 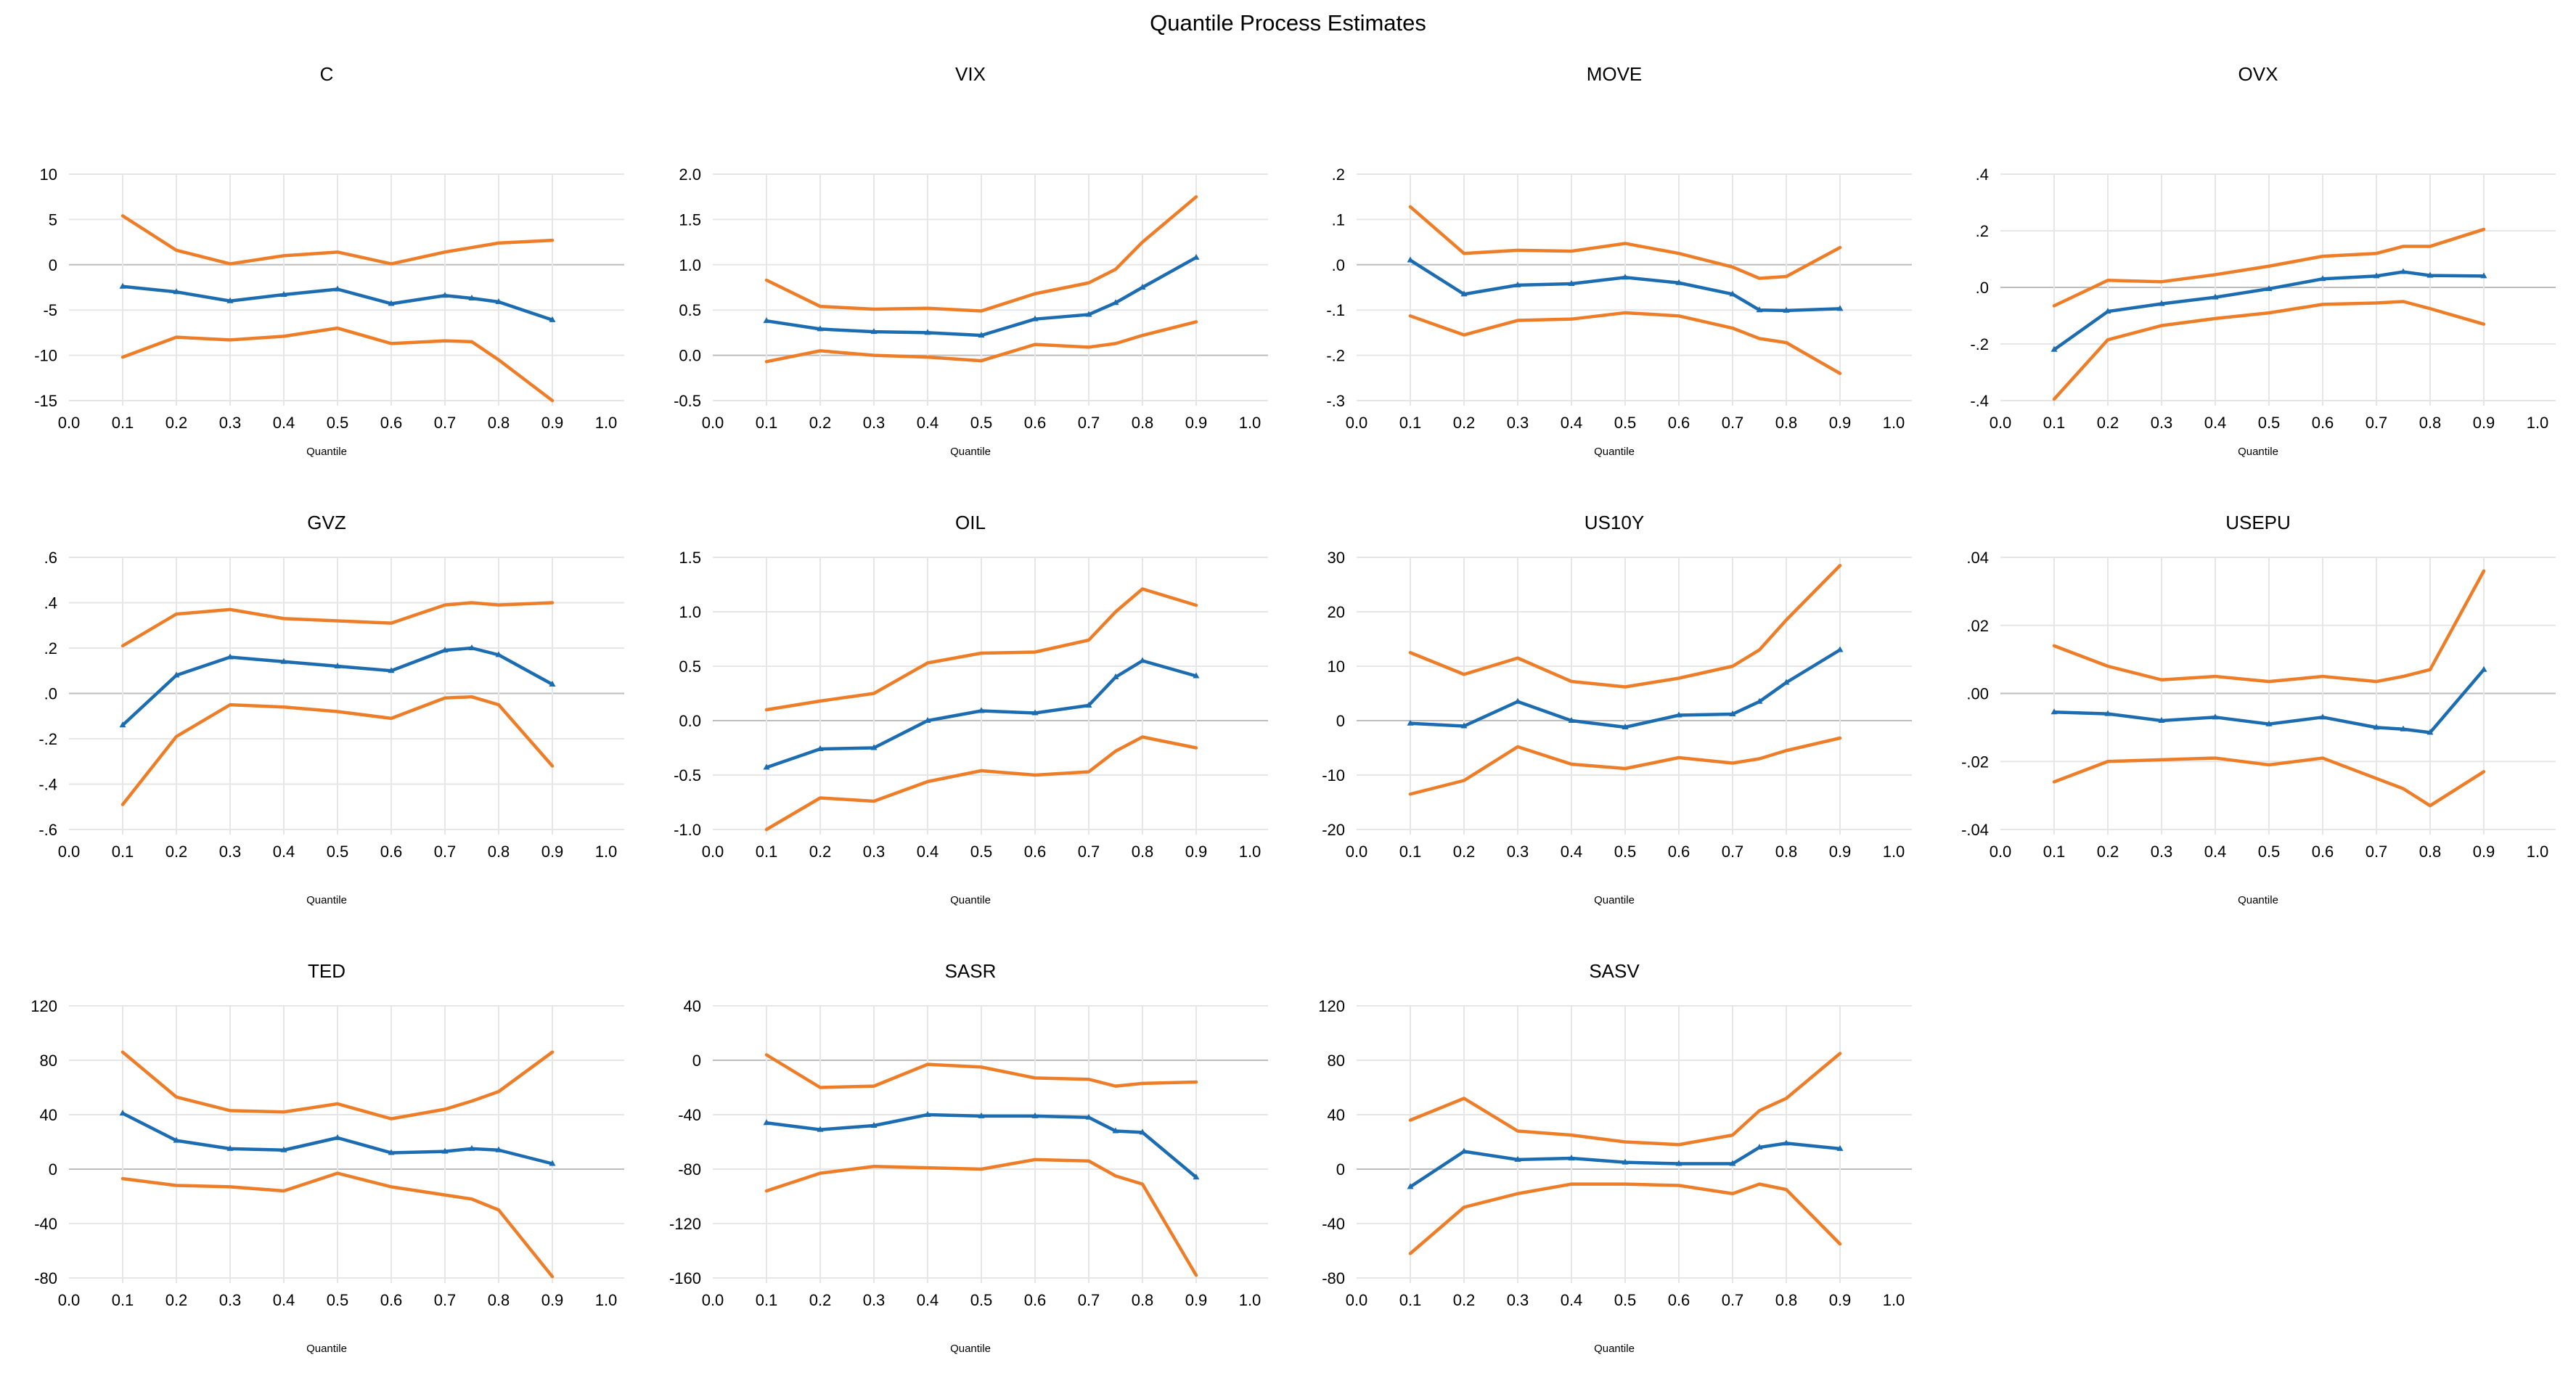 I want to click on y-tick-label: 80, so click(x=1337, y=1061).